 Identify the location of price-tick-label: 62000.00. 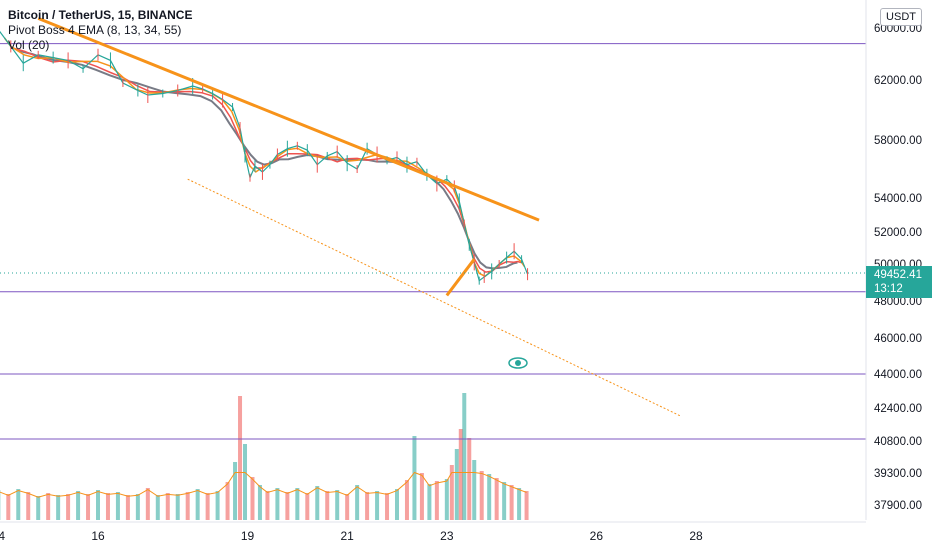
(898, 81).